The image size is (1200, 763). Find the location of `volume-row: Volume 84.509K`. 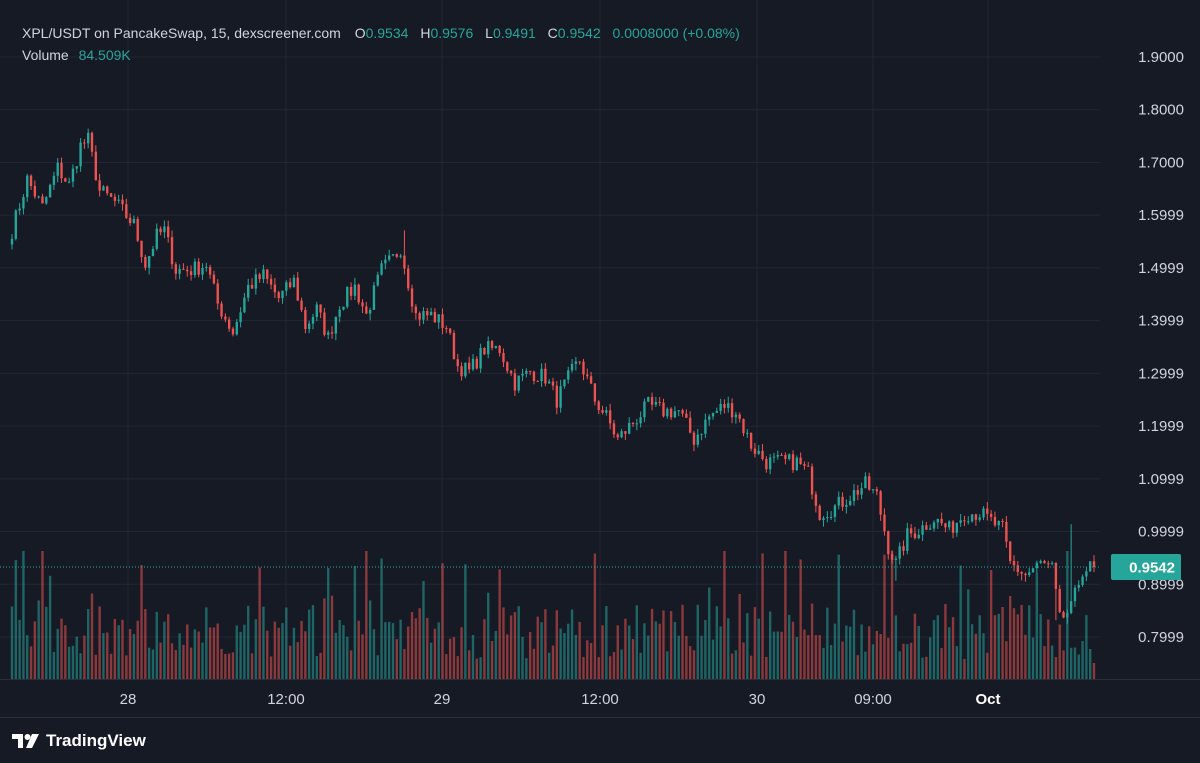

volume-row: Volume 84.509K is located at coordinates (381, 55).